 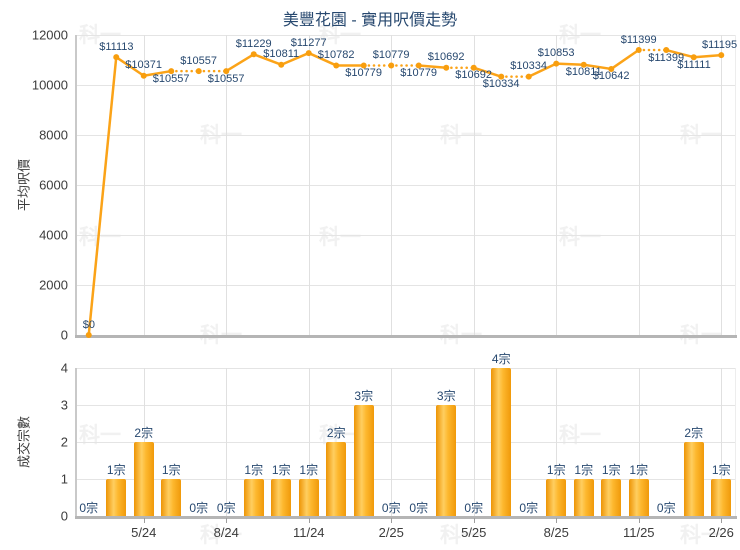 What do you see at coordinates (336, 433) in the screenshot?
I see `bar-value-label: 2宗` at bounding box center [336, 433].